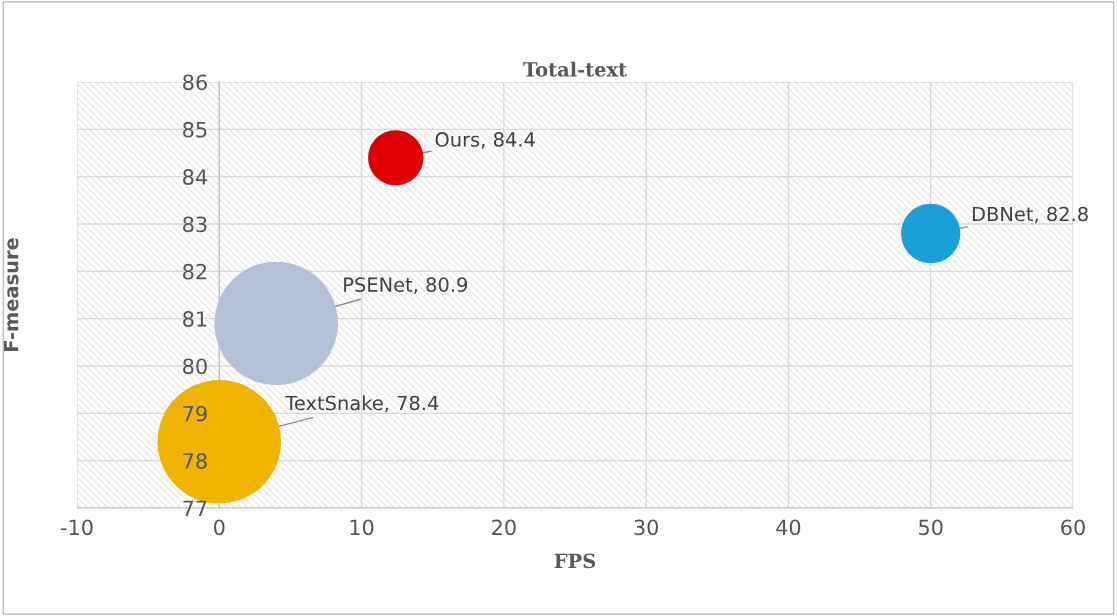  Describe the element at coordinates (195, 224) in the screenshot. I see `y-tick-label: 83` at that location.